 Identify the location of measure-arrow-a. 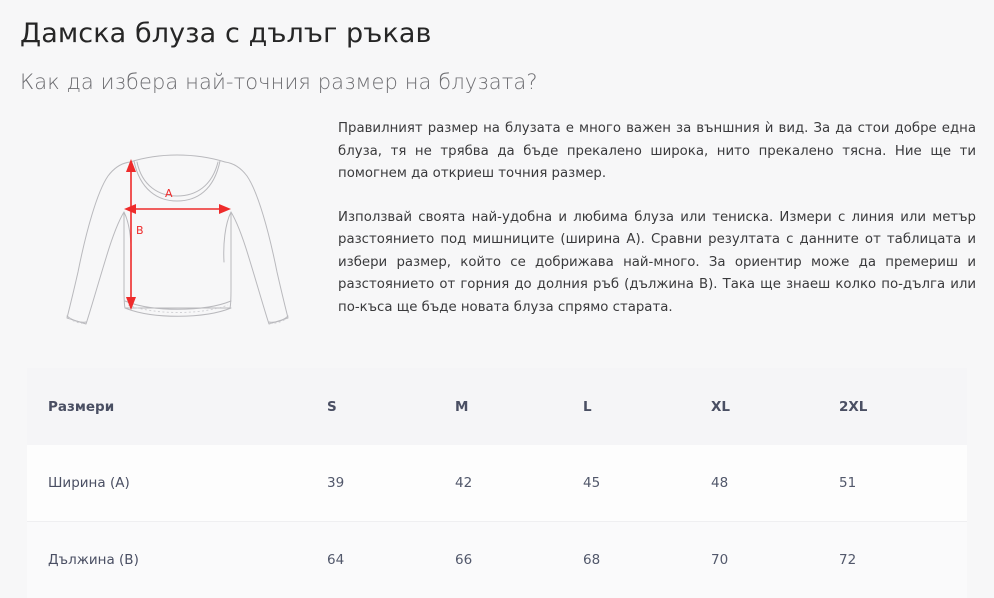
(177, 209).